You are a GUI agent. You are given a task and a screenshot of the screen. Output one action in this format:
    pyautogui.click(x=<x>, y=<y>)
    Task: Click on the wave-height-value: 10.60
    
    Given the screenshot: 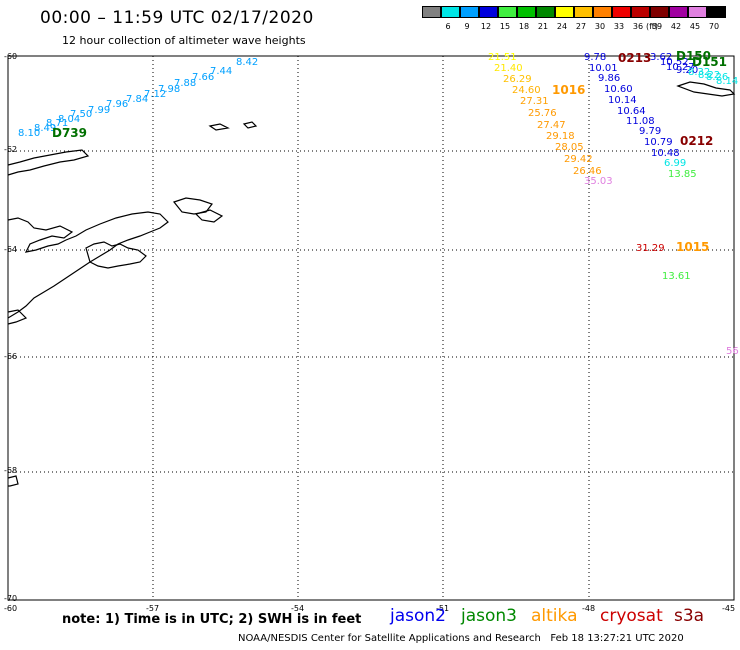 What is the action you would take?
    pyautogui.click(x=618, y=89)
    